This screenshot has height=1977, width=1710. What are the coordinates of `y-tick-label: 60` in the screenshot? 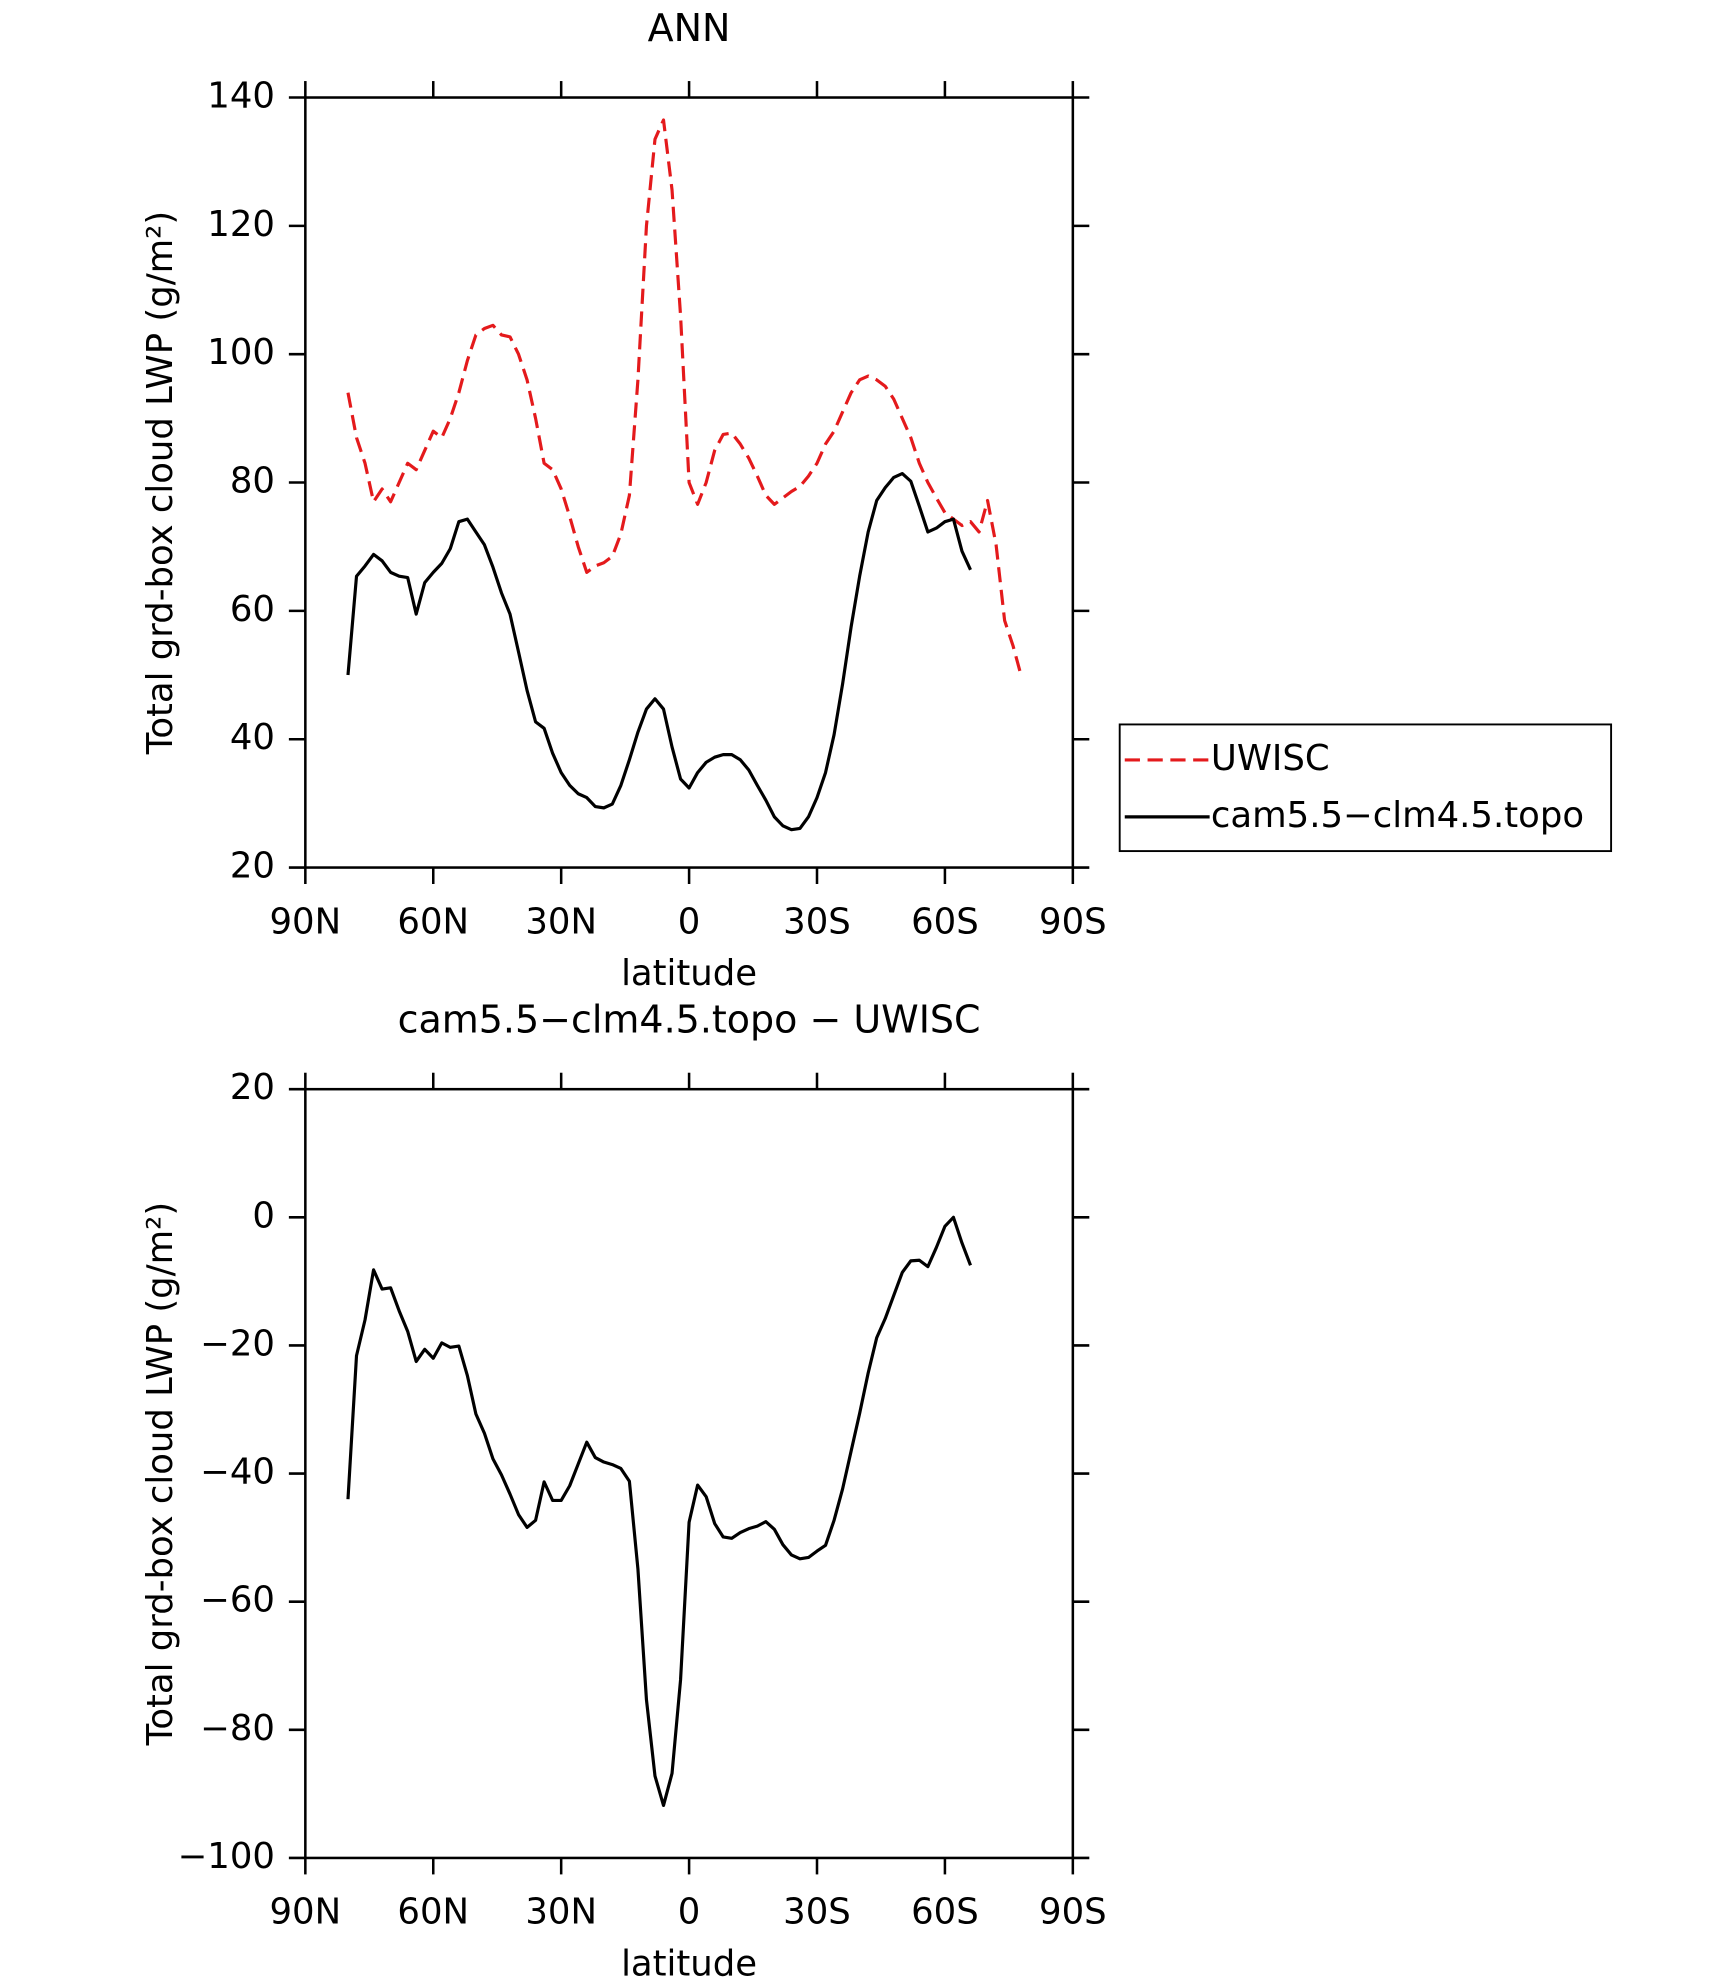 It's located at (252, 609).